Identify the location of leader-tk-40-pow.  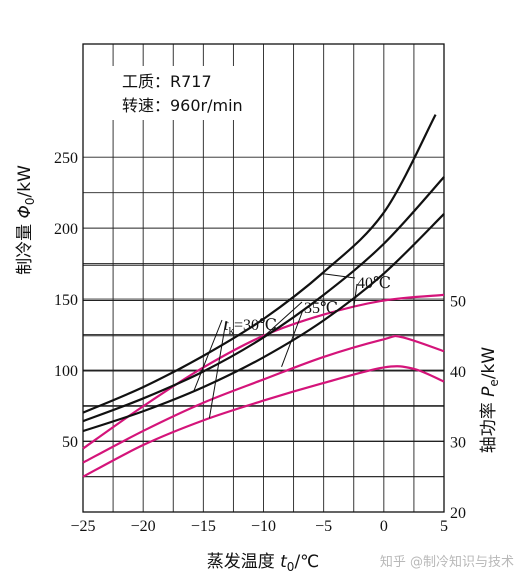
(355, 295).